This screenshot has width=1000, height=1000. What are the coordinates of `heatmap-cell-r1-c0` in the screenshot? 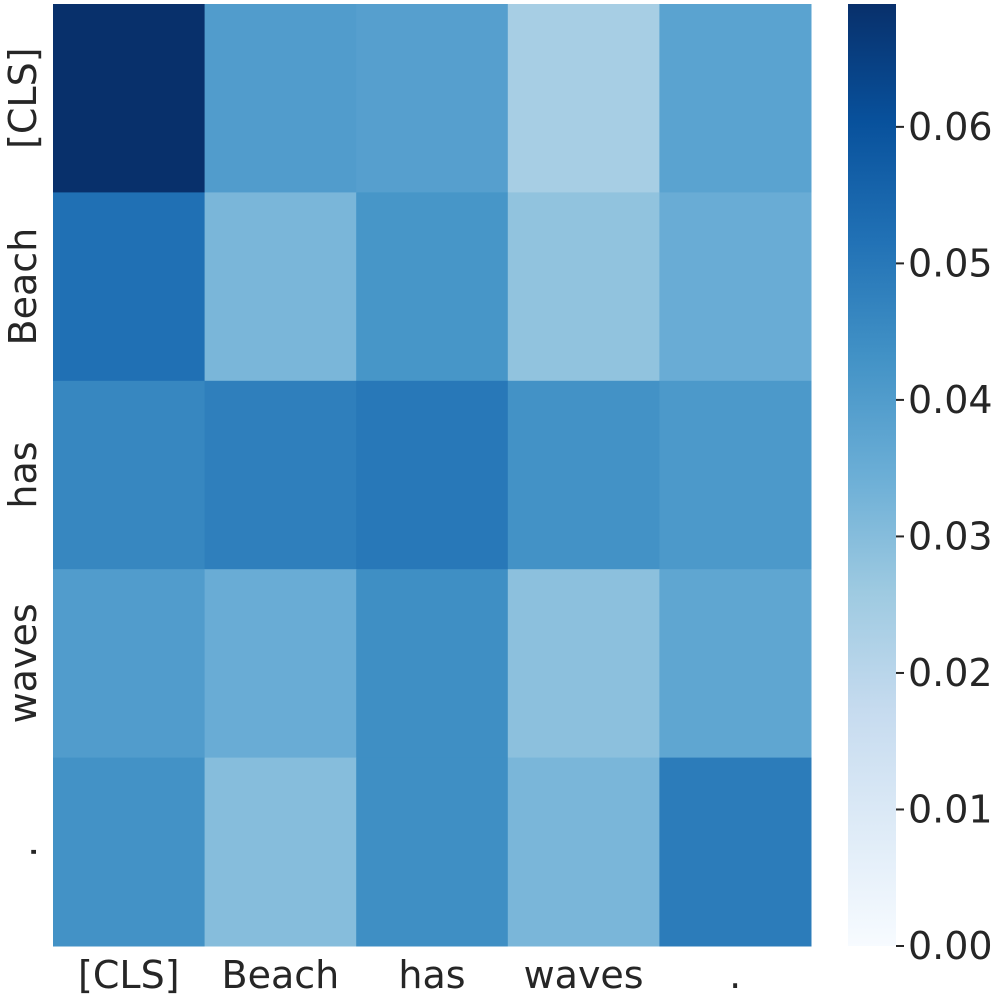 It's located at (129, 287).